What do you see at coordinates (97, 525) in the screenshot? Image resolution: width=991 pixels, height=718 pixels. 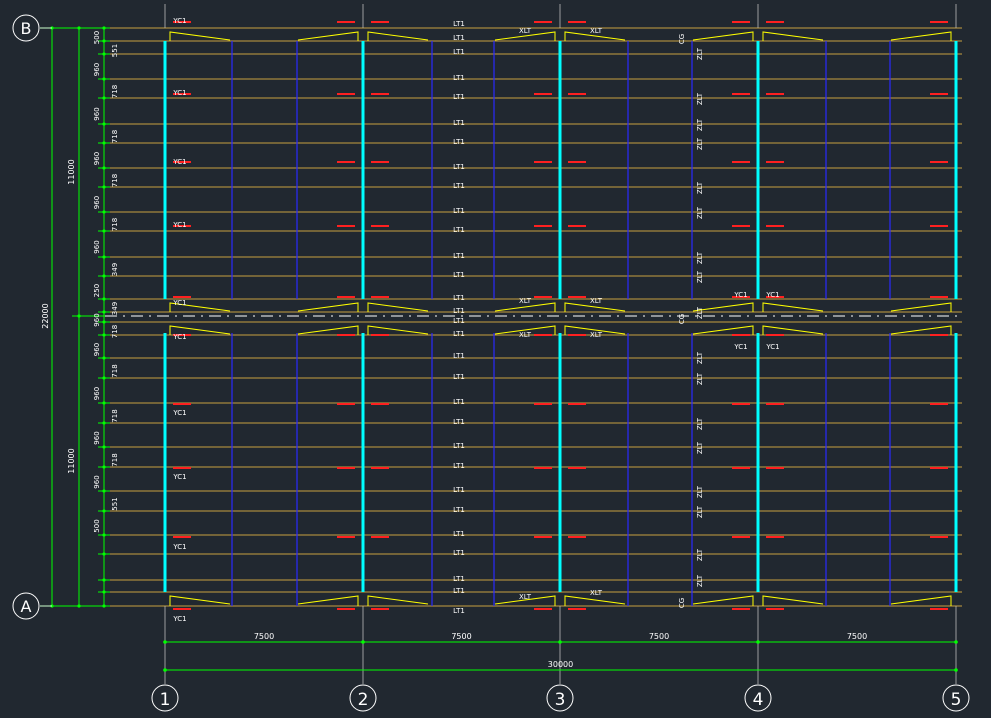 I see `dim-purlin-spacing: 500` at bounding box center [97, 525].